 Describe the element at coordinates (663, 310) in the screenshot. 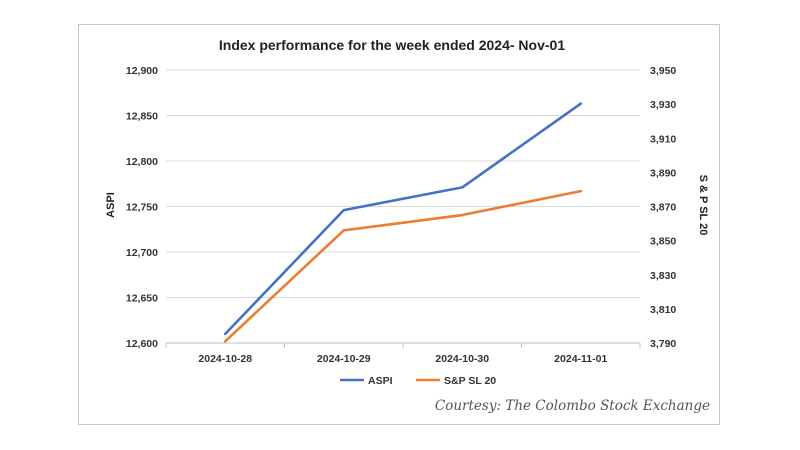

I see `right-tick-label: 3,810` at that location.